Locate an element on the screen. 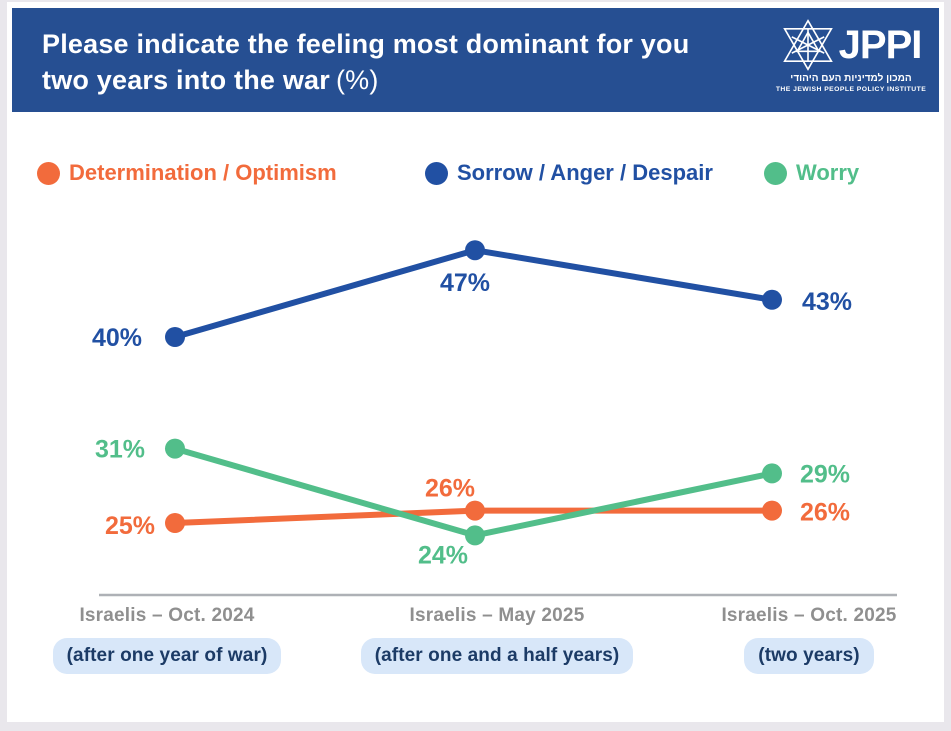 The image size is (951, 731). legend-dot-green-icon is located at coordinates (775, 173).